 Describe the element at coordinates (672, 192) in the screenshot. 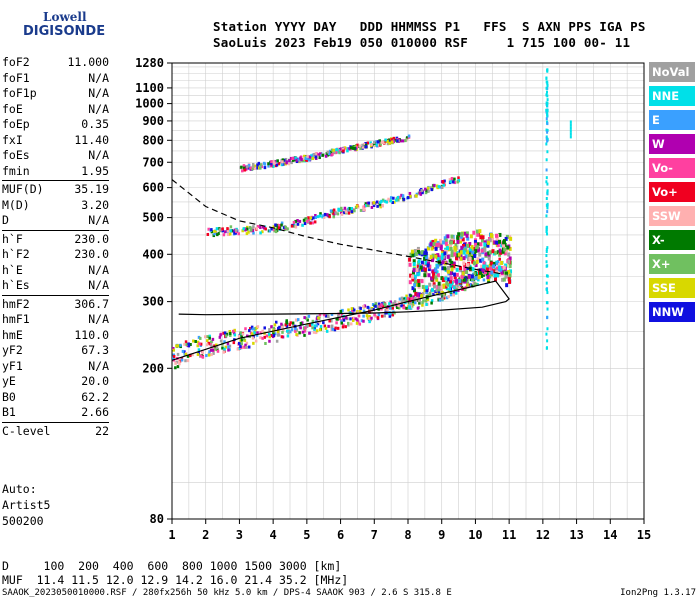

I see `legend-entry: Vo+` at that location.